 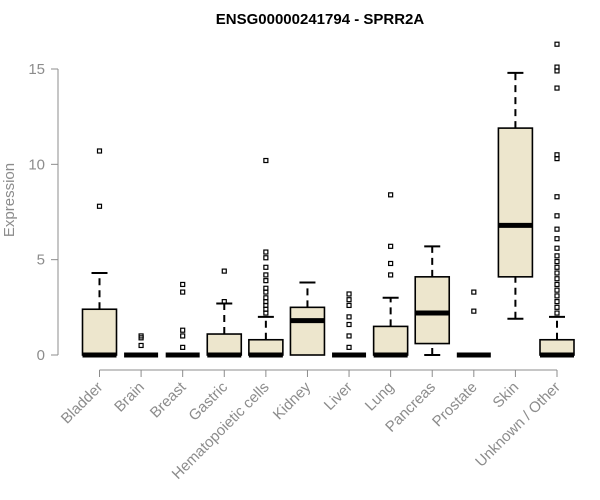 I want to click on x-tick-label: Kidney, so click(x=292, y=400).